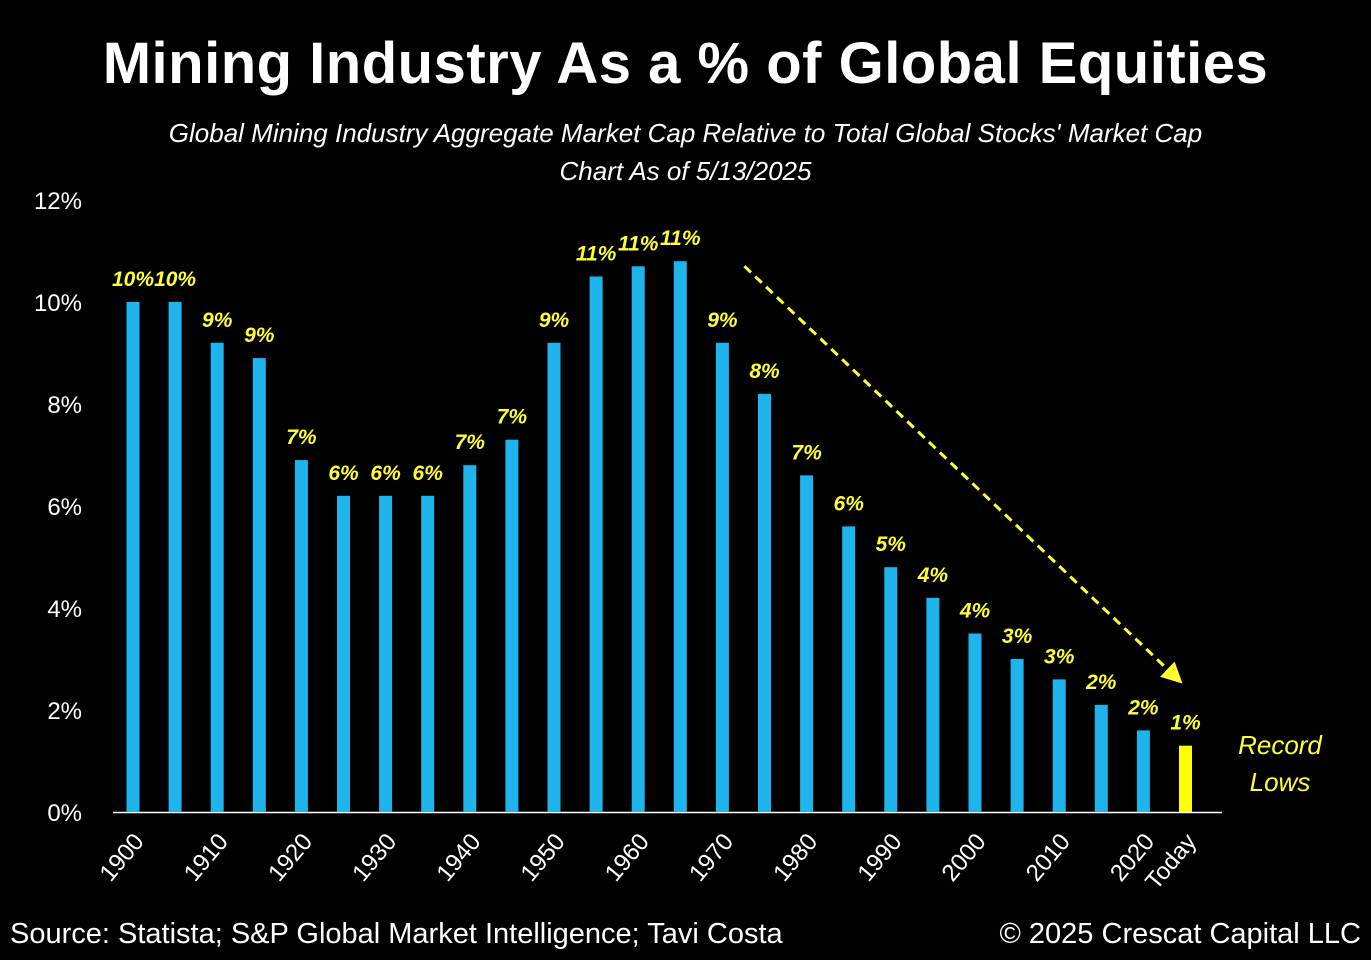 This screenshot has height=960, width=1371. What do you see at coordinates (891, 544) in the screenshot?
I see `data-label-1990: 5%` at bounding box center [891, 544].